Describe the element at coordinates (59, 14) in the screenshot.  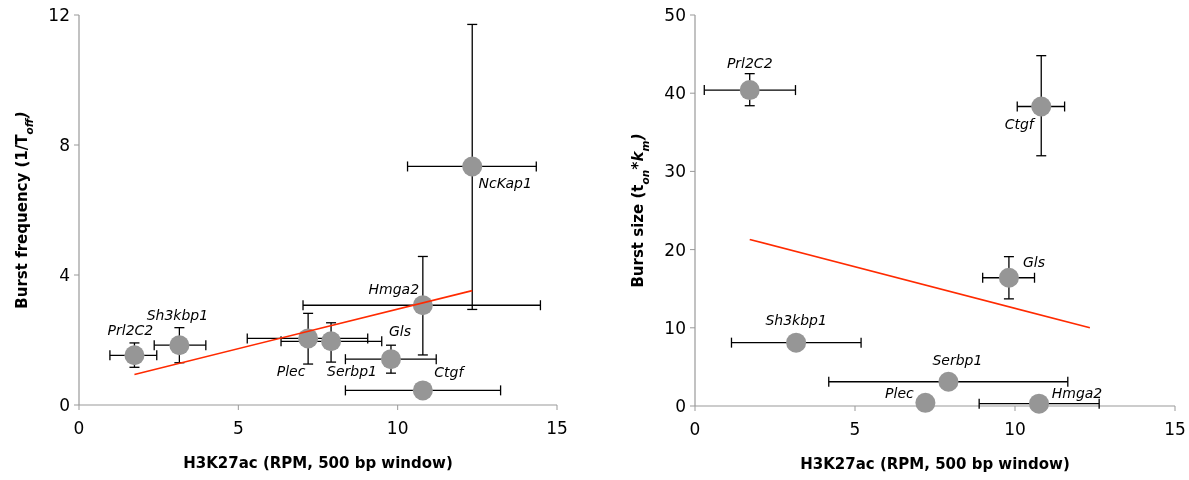
I see `y-tick-label: 12` at that location.